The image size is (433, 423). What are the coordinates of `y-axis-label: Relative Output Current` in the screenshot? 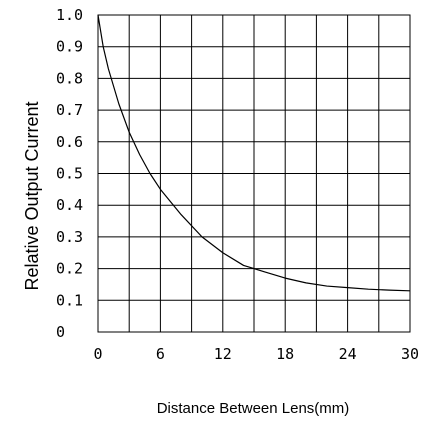 It's located at (32, 195).